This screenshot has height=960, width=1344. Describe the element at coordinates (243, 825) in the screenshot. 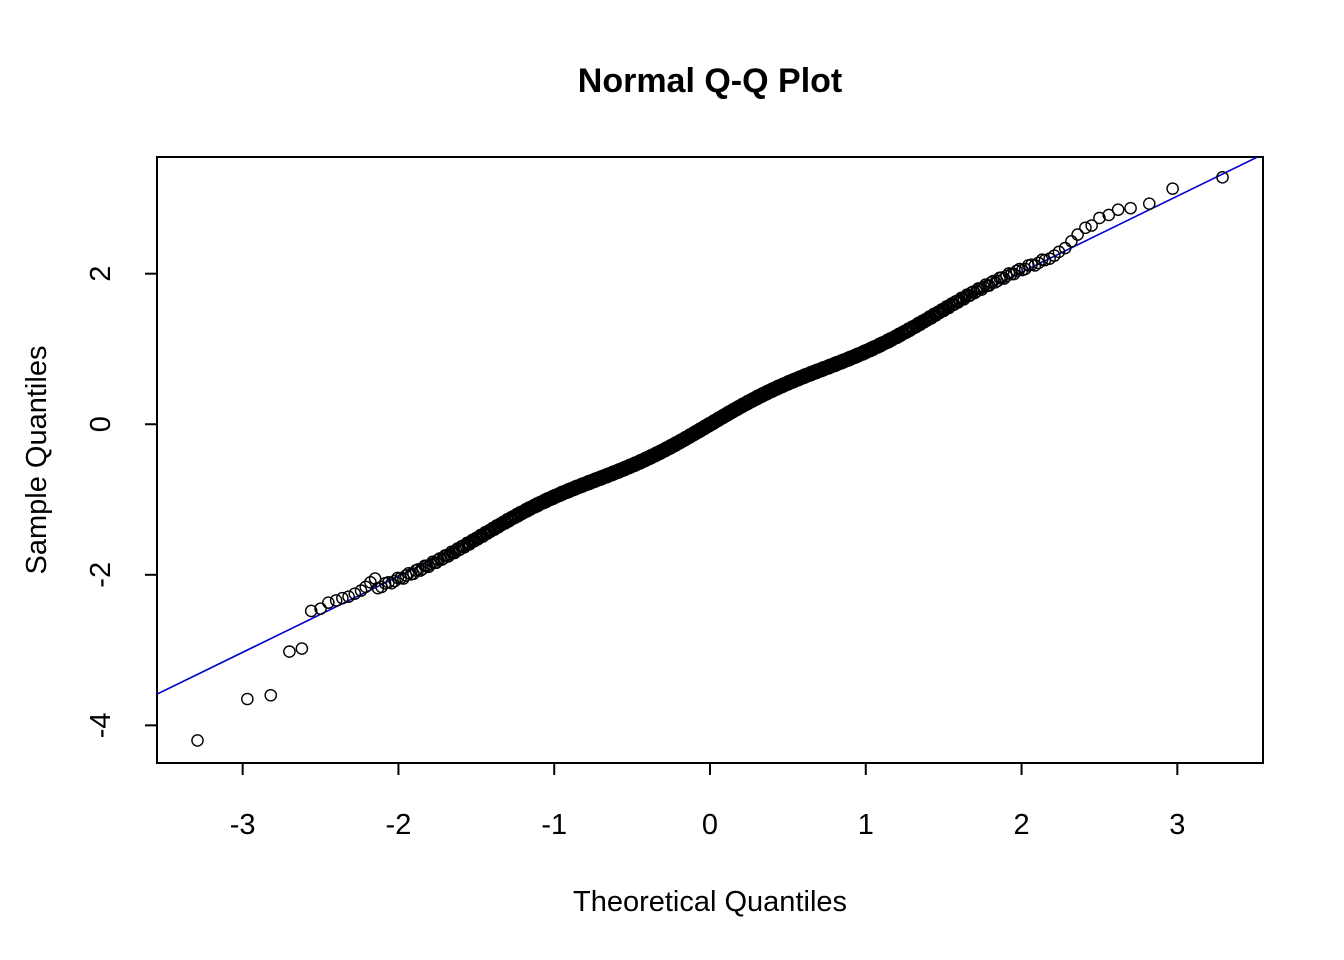

I see `x-tick-label: -3` at that location.